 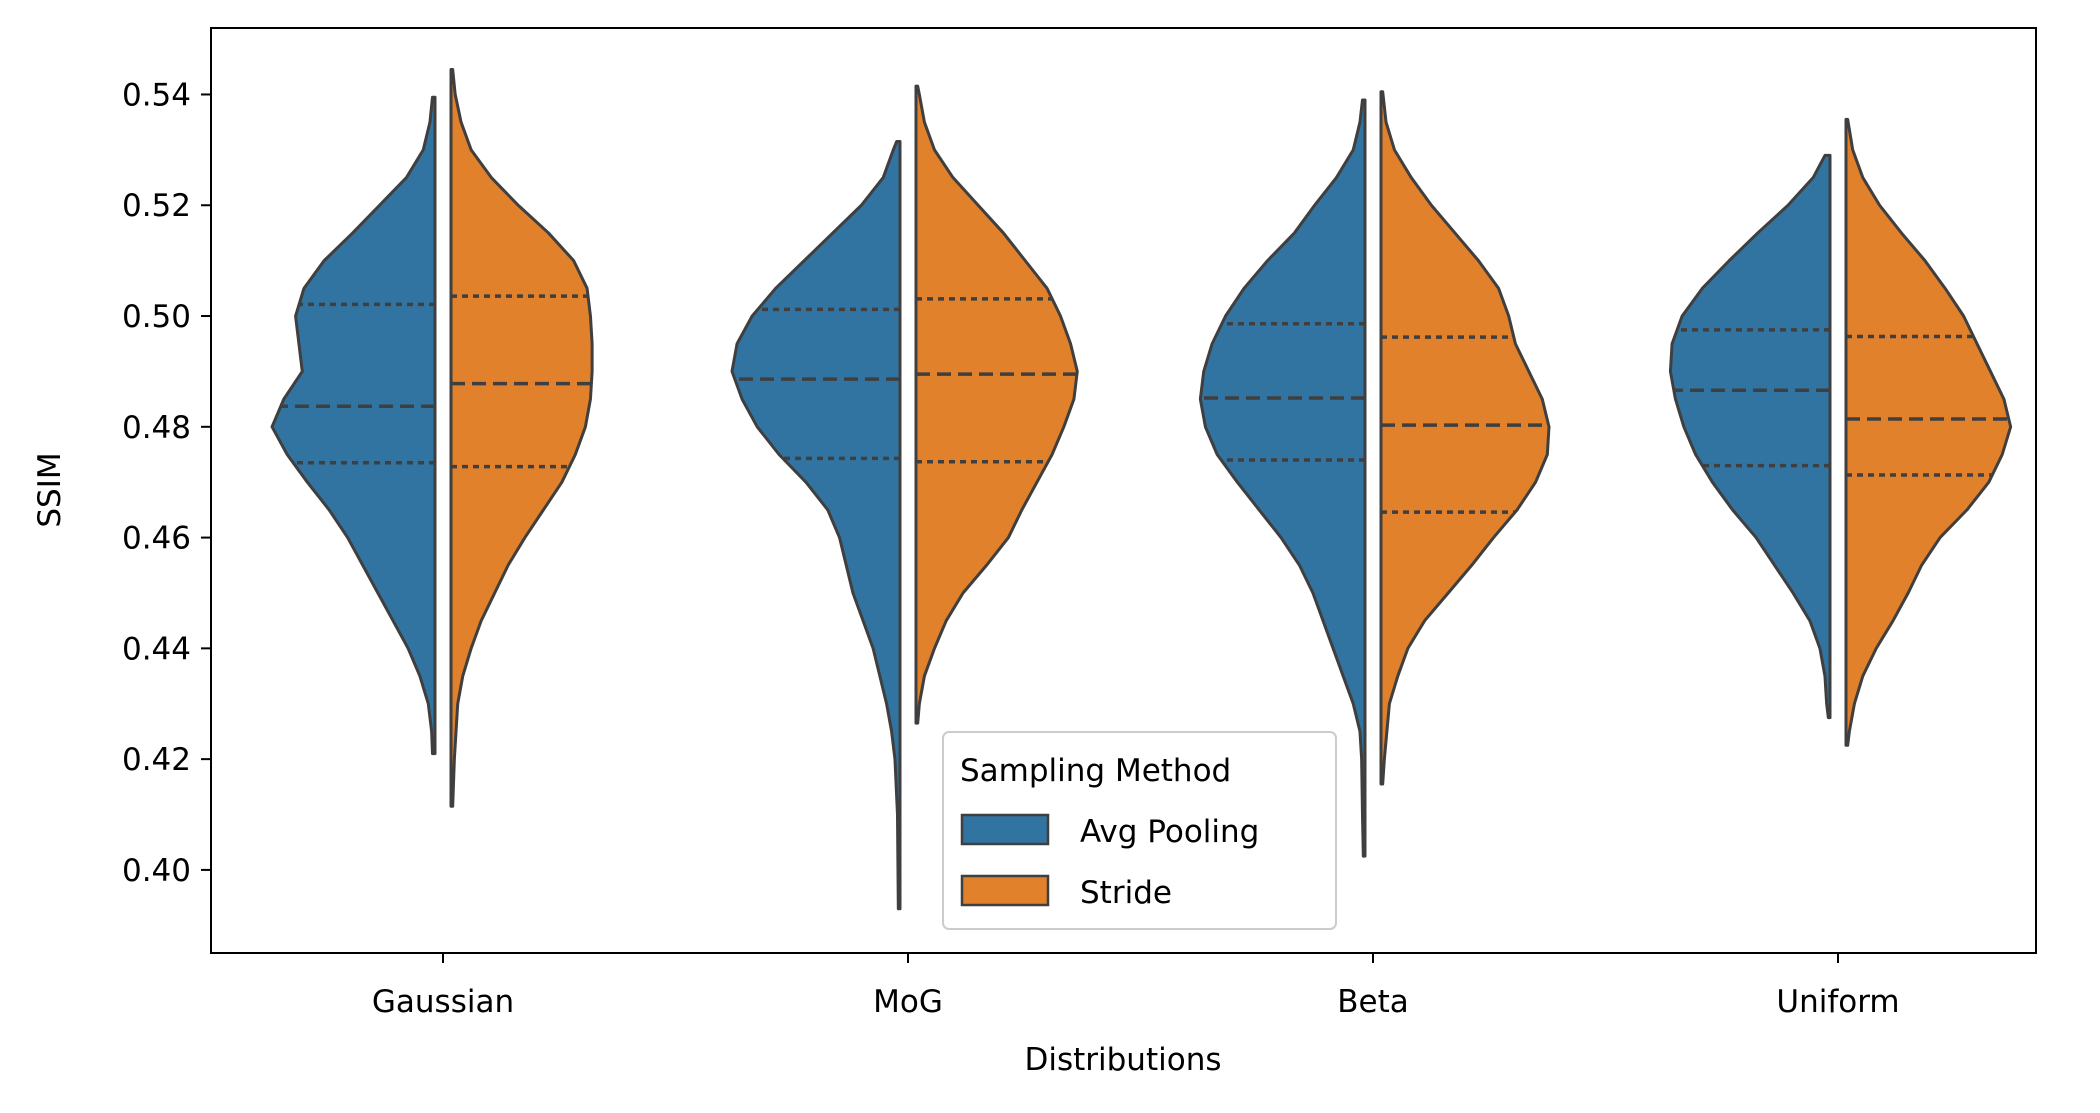 What do you see at coordinates (996, 404) in the screenshot?
I see `violin-stride-mog` at bounding box center [996, 404].